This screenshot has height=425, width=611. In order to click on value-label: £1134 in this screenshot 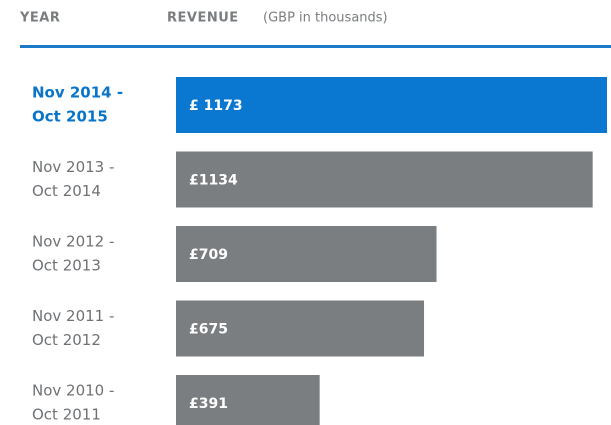, I will do `click(213, 181)`.